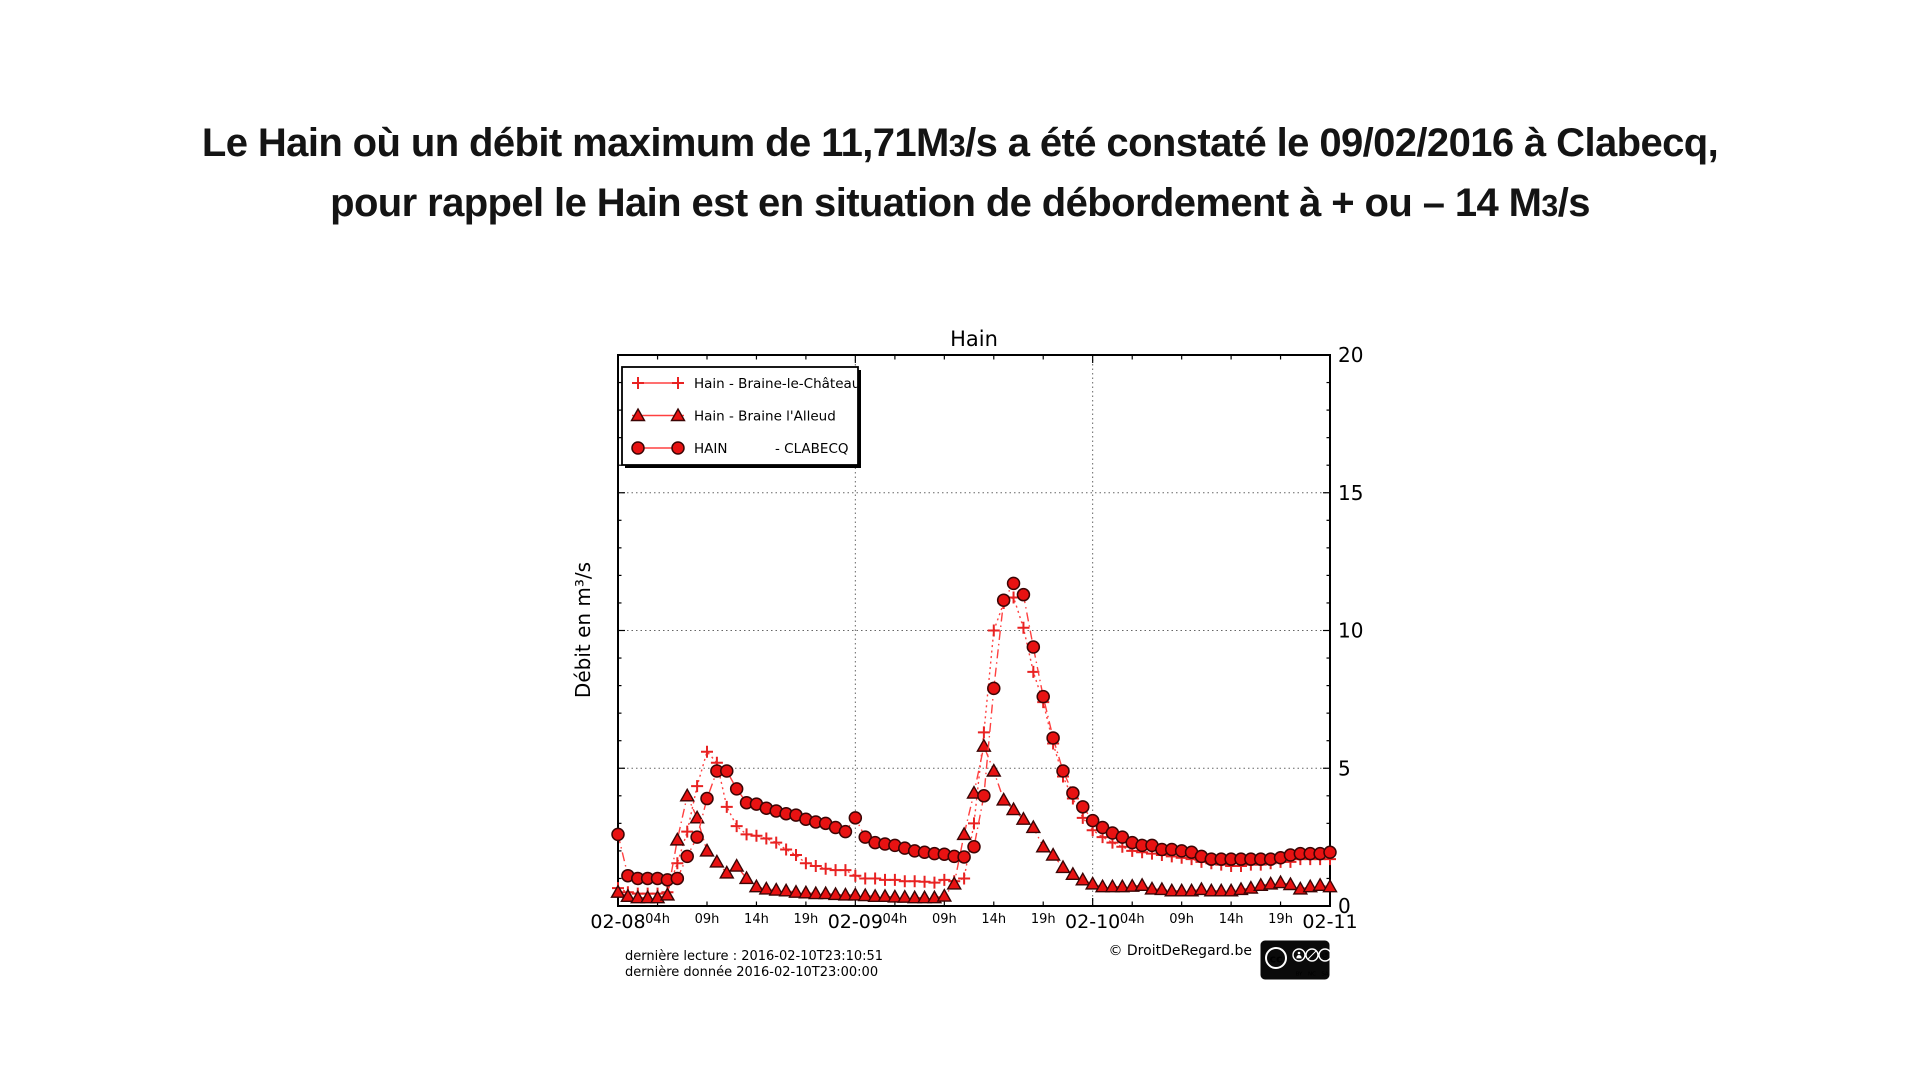 The height and width of the screenshot is (1080, 1920). I want to click on cc-logo-text: cc, so click(1275, 959).